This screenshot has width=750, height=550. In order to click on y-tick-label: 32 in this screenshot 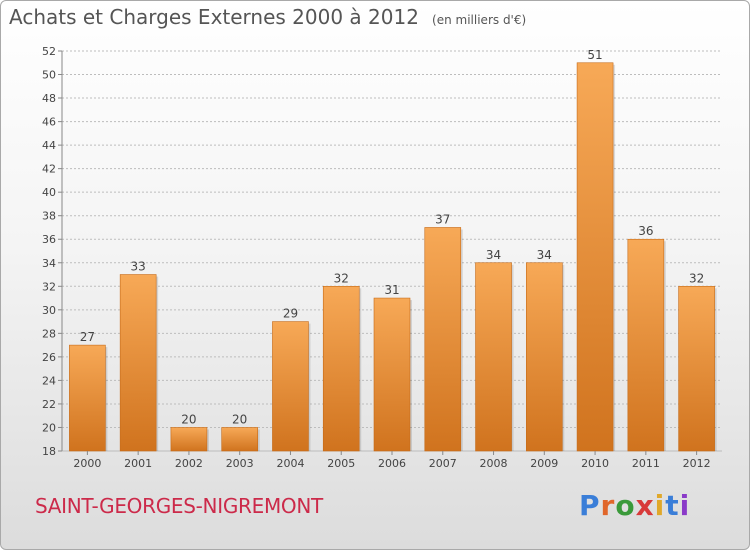, I will do `click(49, 286)`.